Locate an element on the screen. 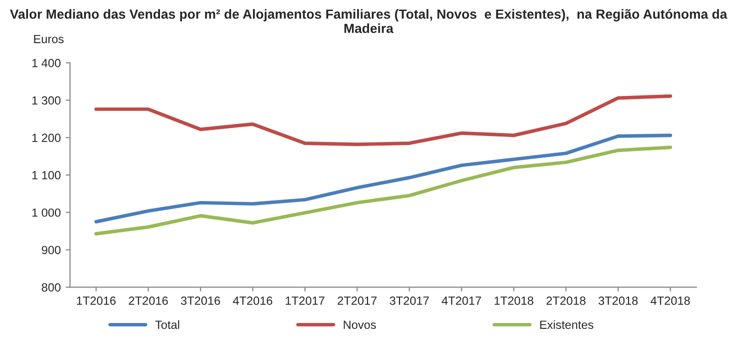 The height and width of the screenshot is (359, 737). x-tick-label: 4T2018 is located at coordinates (670, 300).